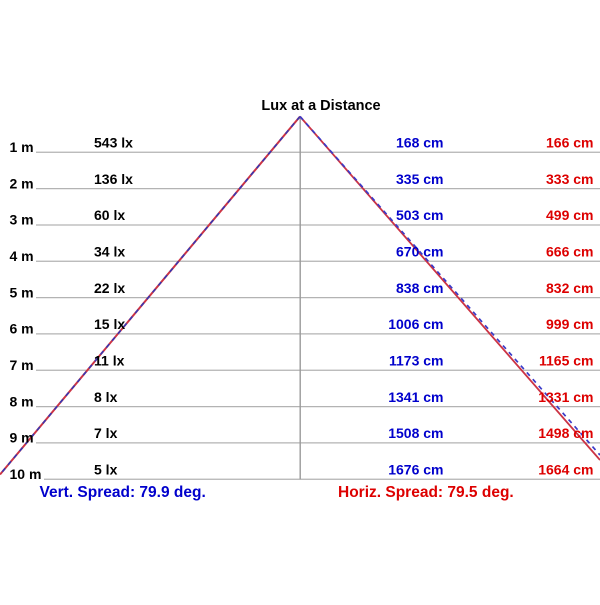 The image size is (600, 605). Describe the element at coordinates (569, 252) in the screenshot. I see `svg-text: 666 cm` at that location.